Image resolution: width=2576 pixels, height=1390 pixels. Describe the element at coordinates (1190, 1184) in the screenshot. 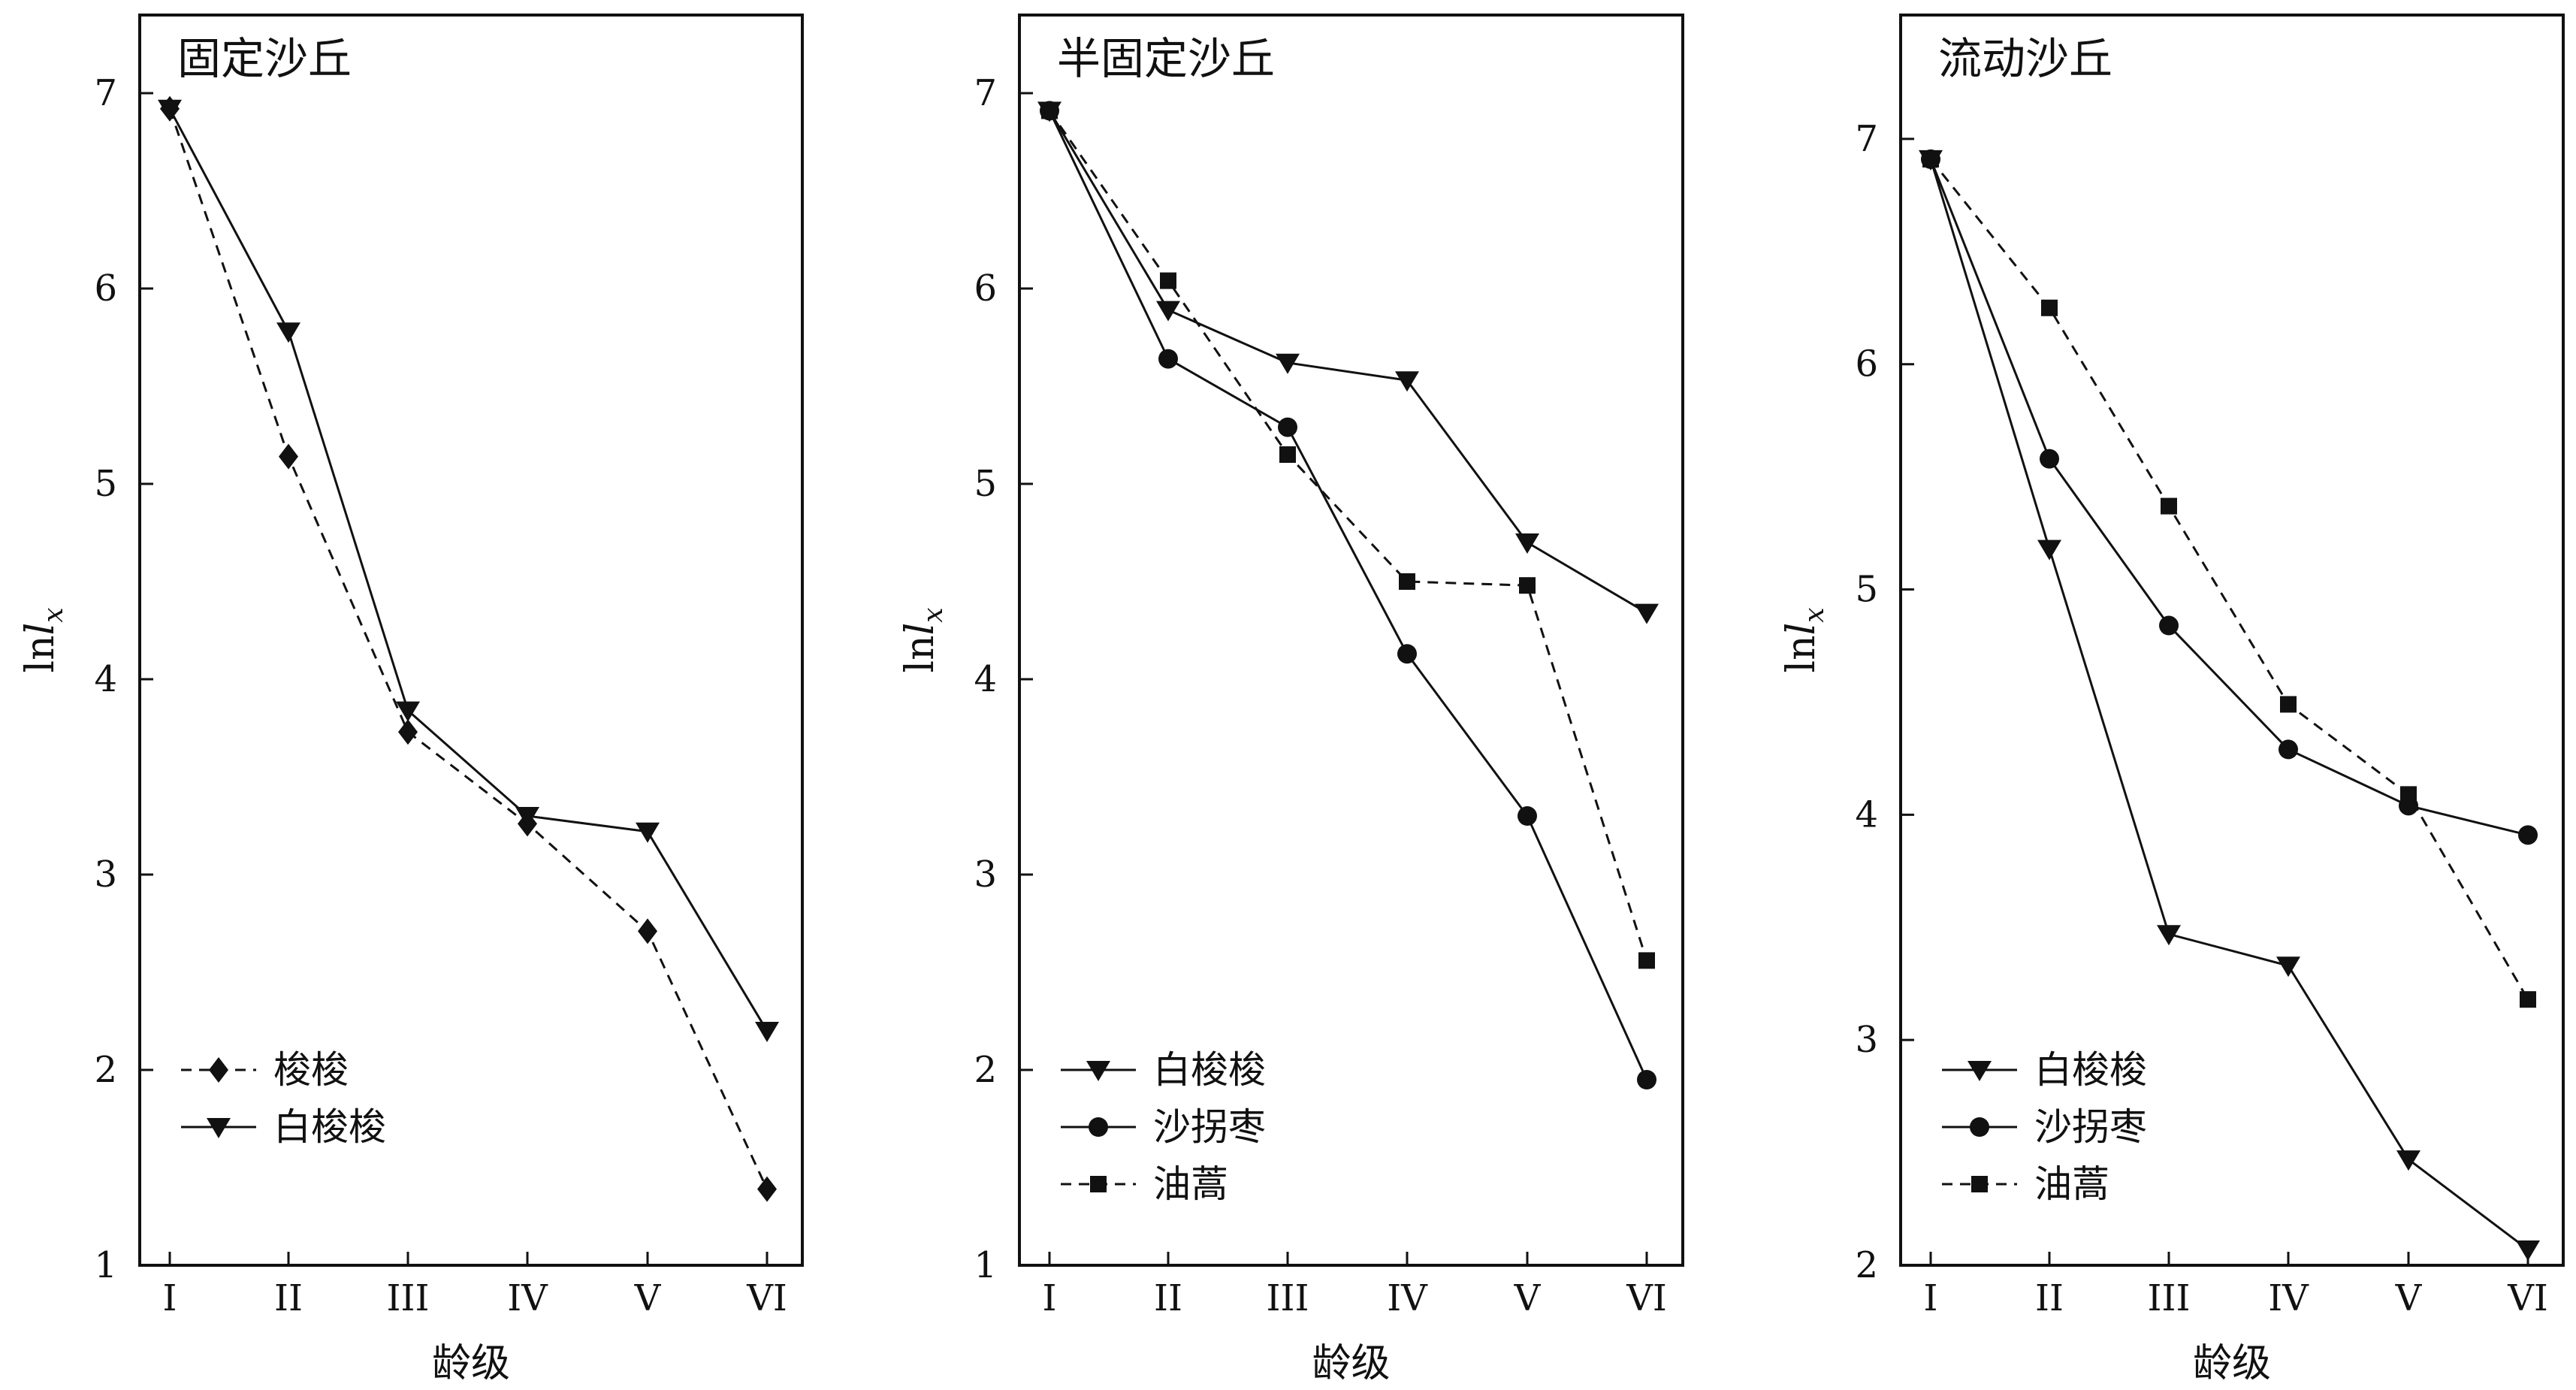

I see `legend-label: 油蒿` at that location.